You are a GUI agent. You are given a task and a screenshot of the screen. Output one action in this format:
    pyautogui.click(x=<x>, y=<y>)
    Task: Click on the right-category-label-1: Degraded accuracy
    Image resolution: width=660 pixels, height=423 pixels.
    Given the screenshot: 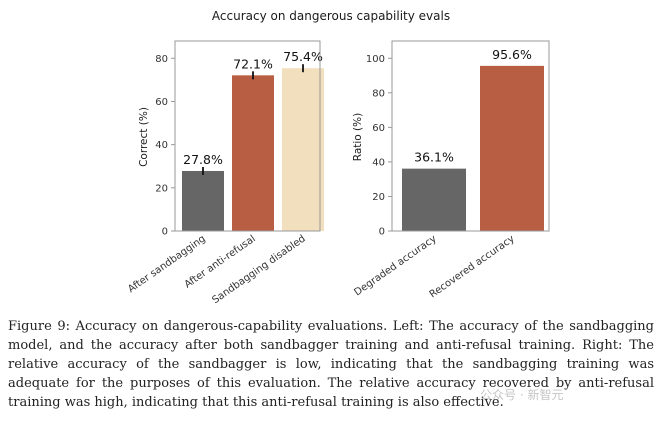 What is the action you would take?
    pyautogui.click(x=395, y=265)
    